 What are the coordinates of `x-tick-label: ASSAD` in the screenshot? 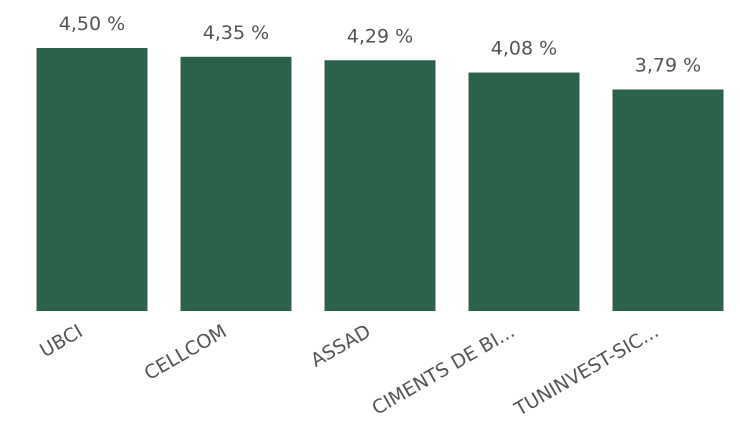 It's located at (340, 346).